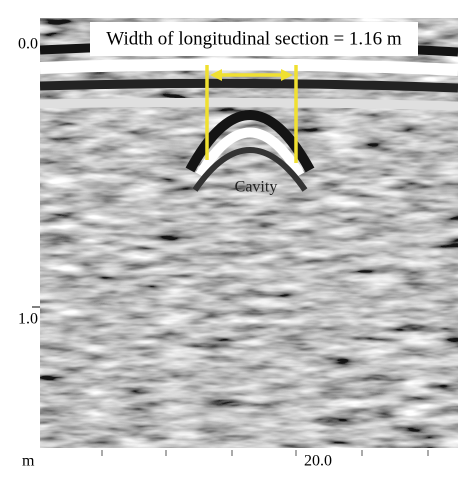  What do you see at coordinates (28, 319) in the screenshot?
I see `depth-label: 1.0` at bounding box center [28, 319].